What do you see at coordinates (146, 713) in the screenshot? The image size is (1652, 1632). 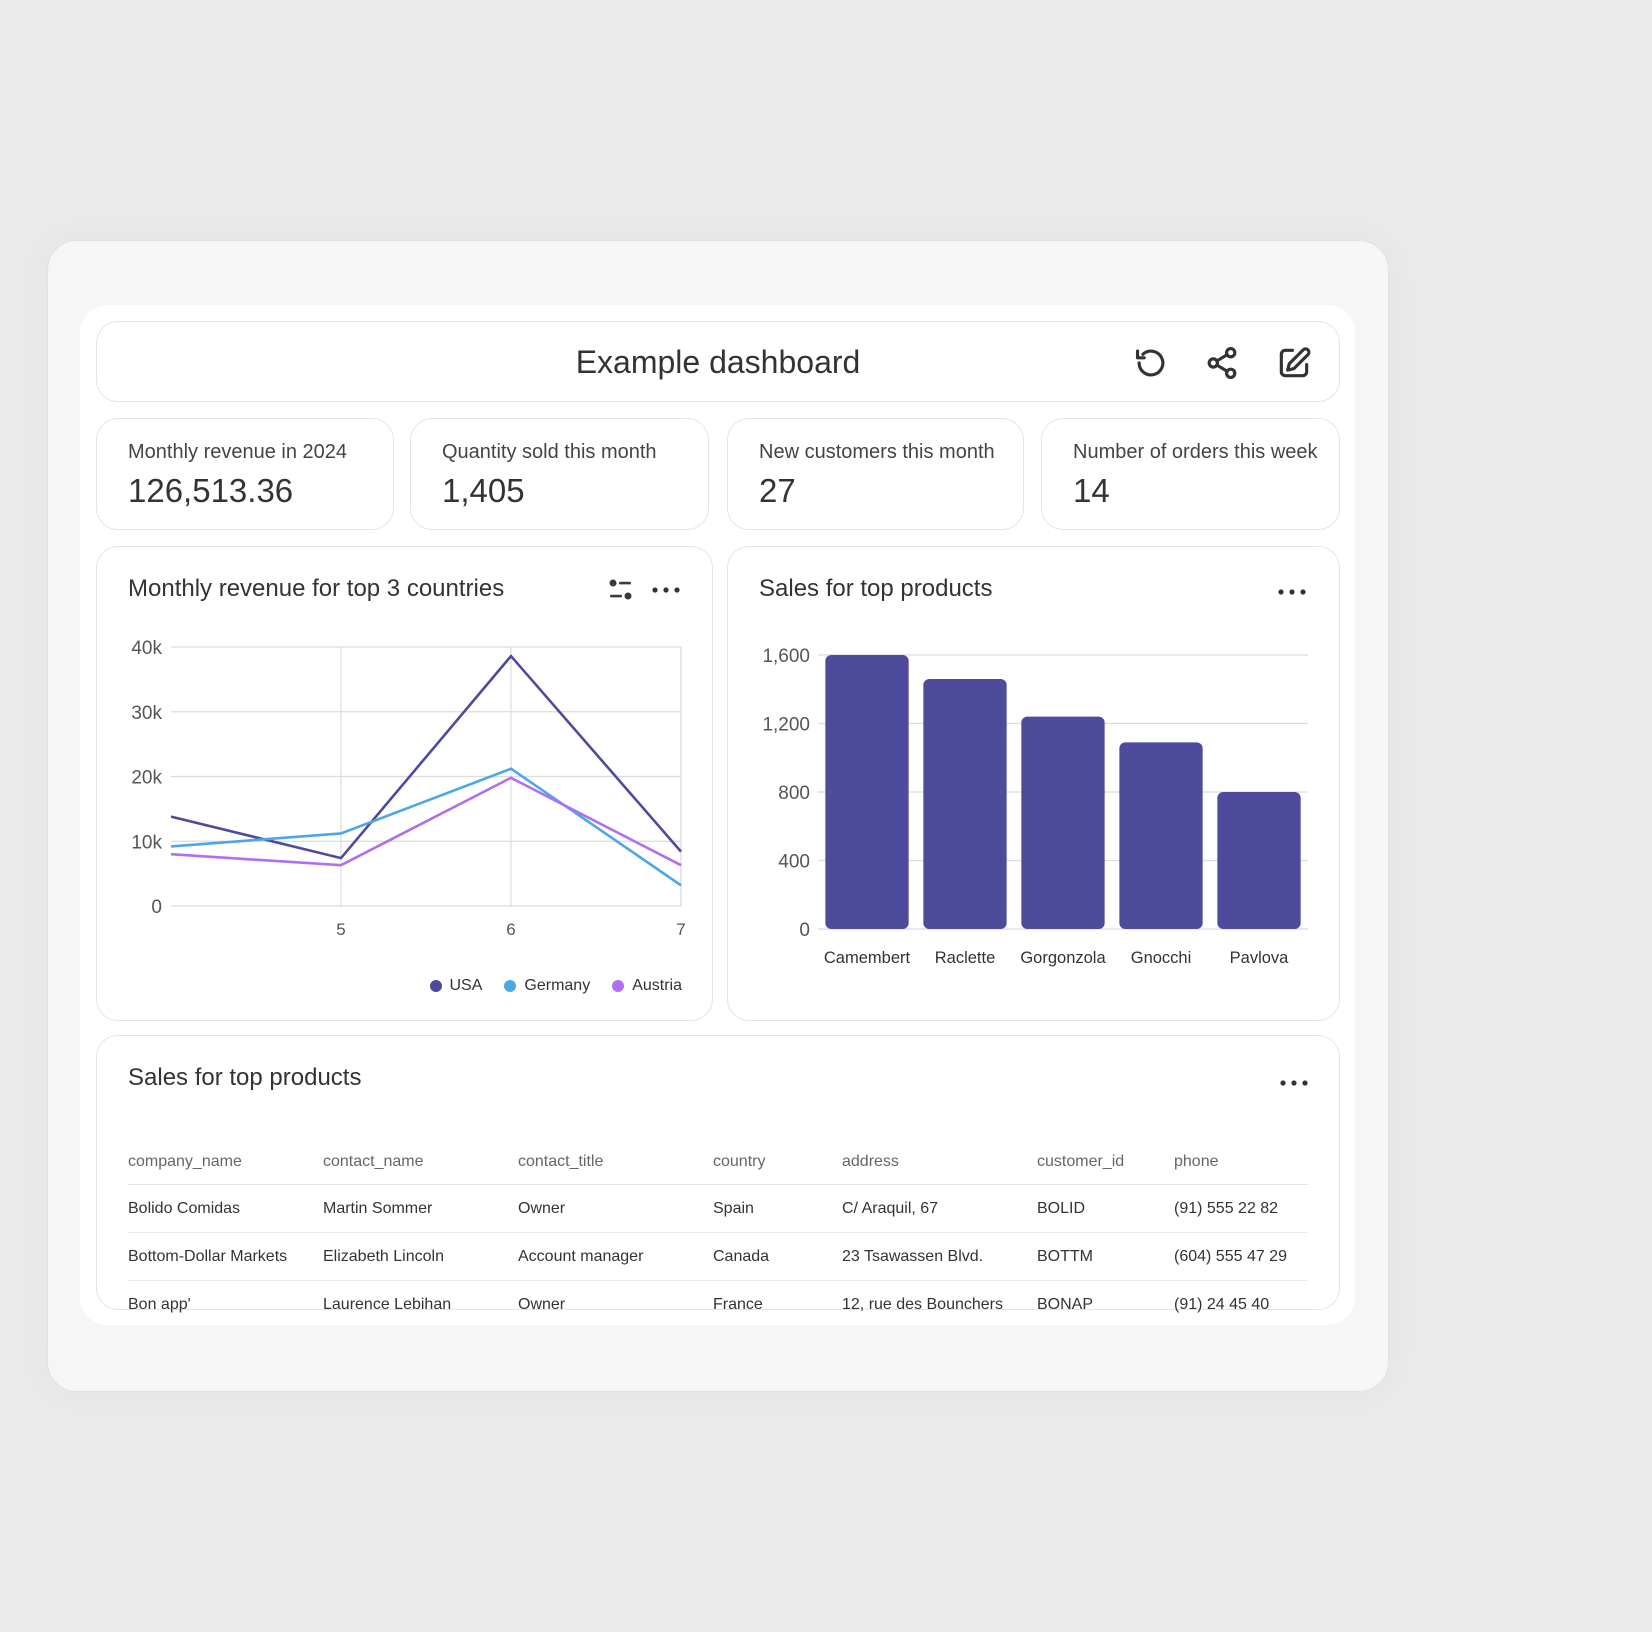 I see `y-tick-label: 30k` at bounding box center [146, 713].